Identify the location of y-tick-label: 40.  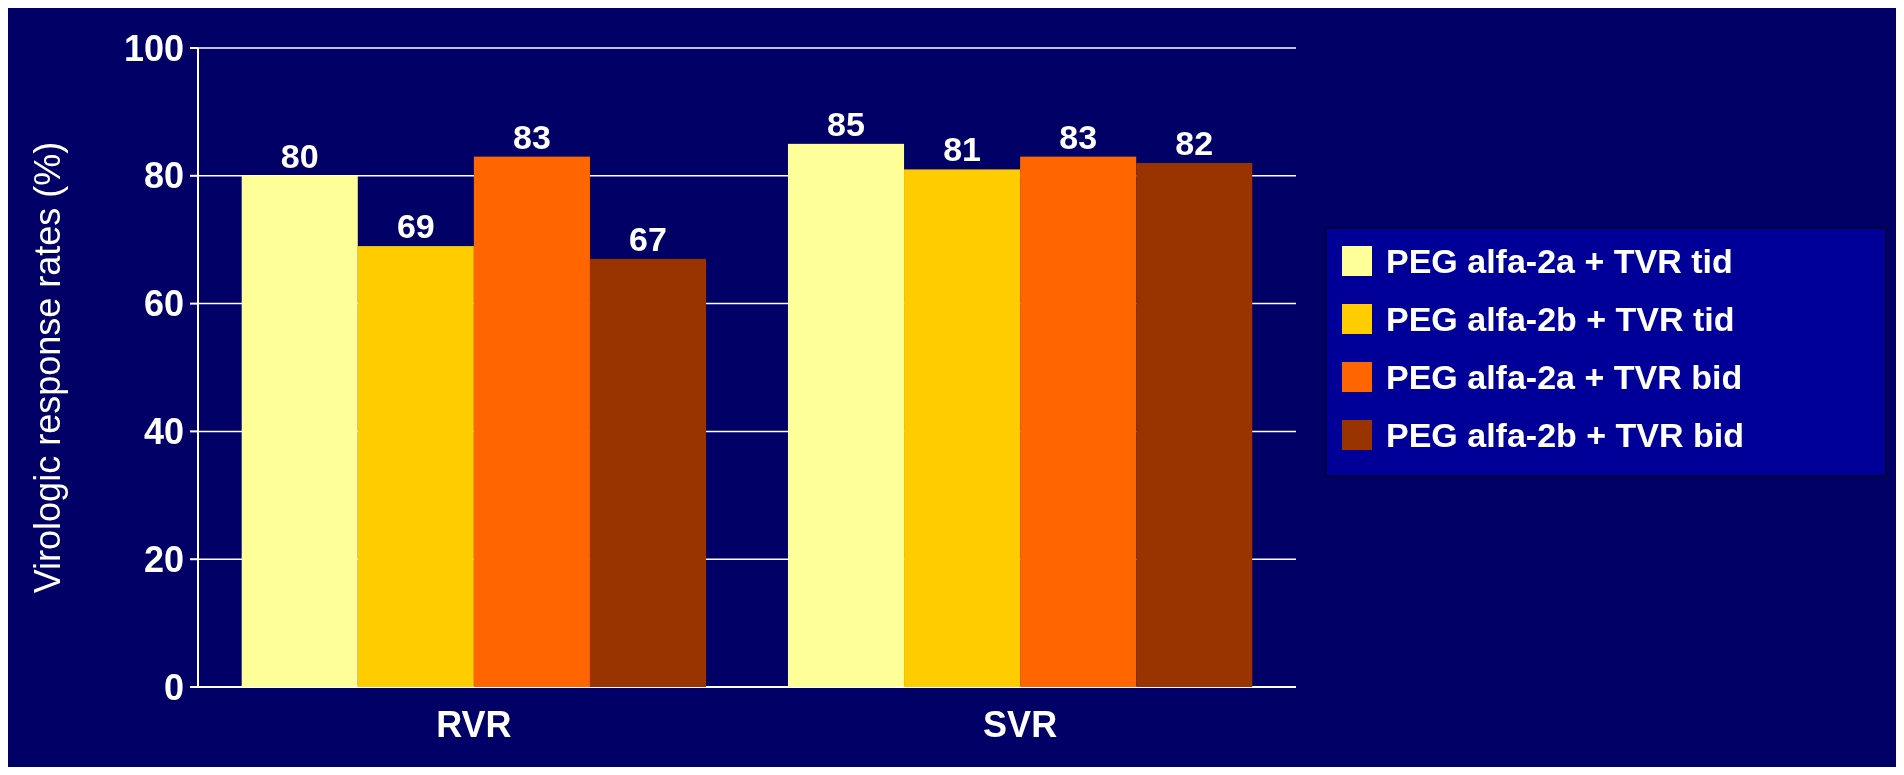
(163, 431).